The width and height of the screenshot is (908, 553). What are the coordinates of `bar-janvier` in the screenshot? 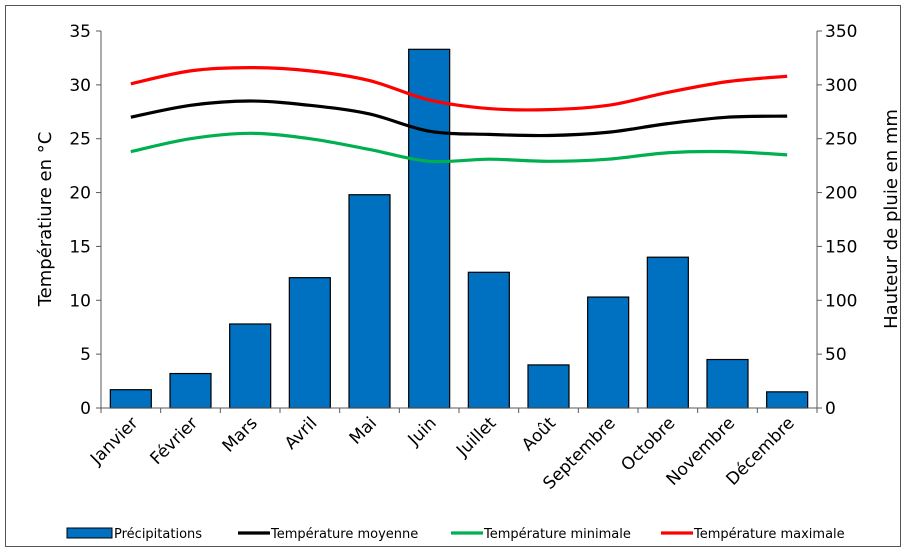 It's located at (130, 399).